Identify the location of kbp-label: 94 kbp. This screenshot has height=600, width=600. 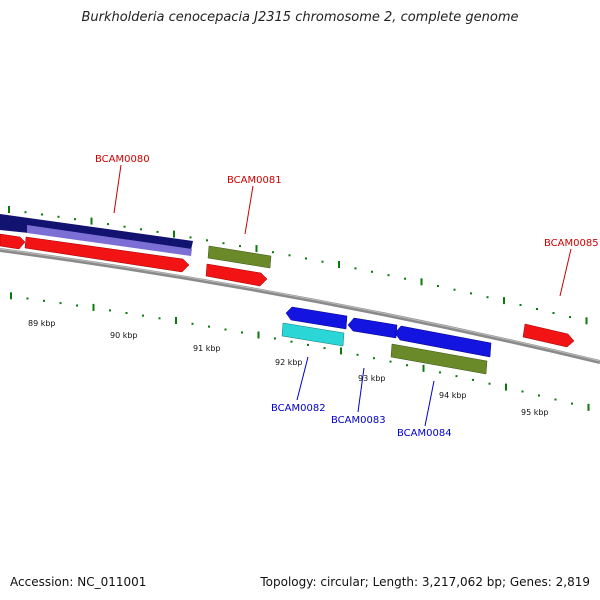
(453, 395).